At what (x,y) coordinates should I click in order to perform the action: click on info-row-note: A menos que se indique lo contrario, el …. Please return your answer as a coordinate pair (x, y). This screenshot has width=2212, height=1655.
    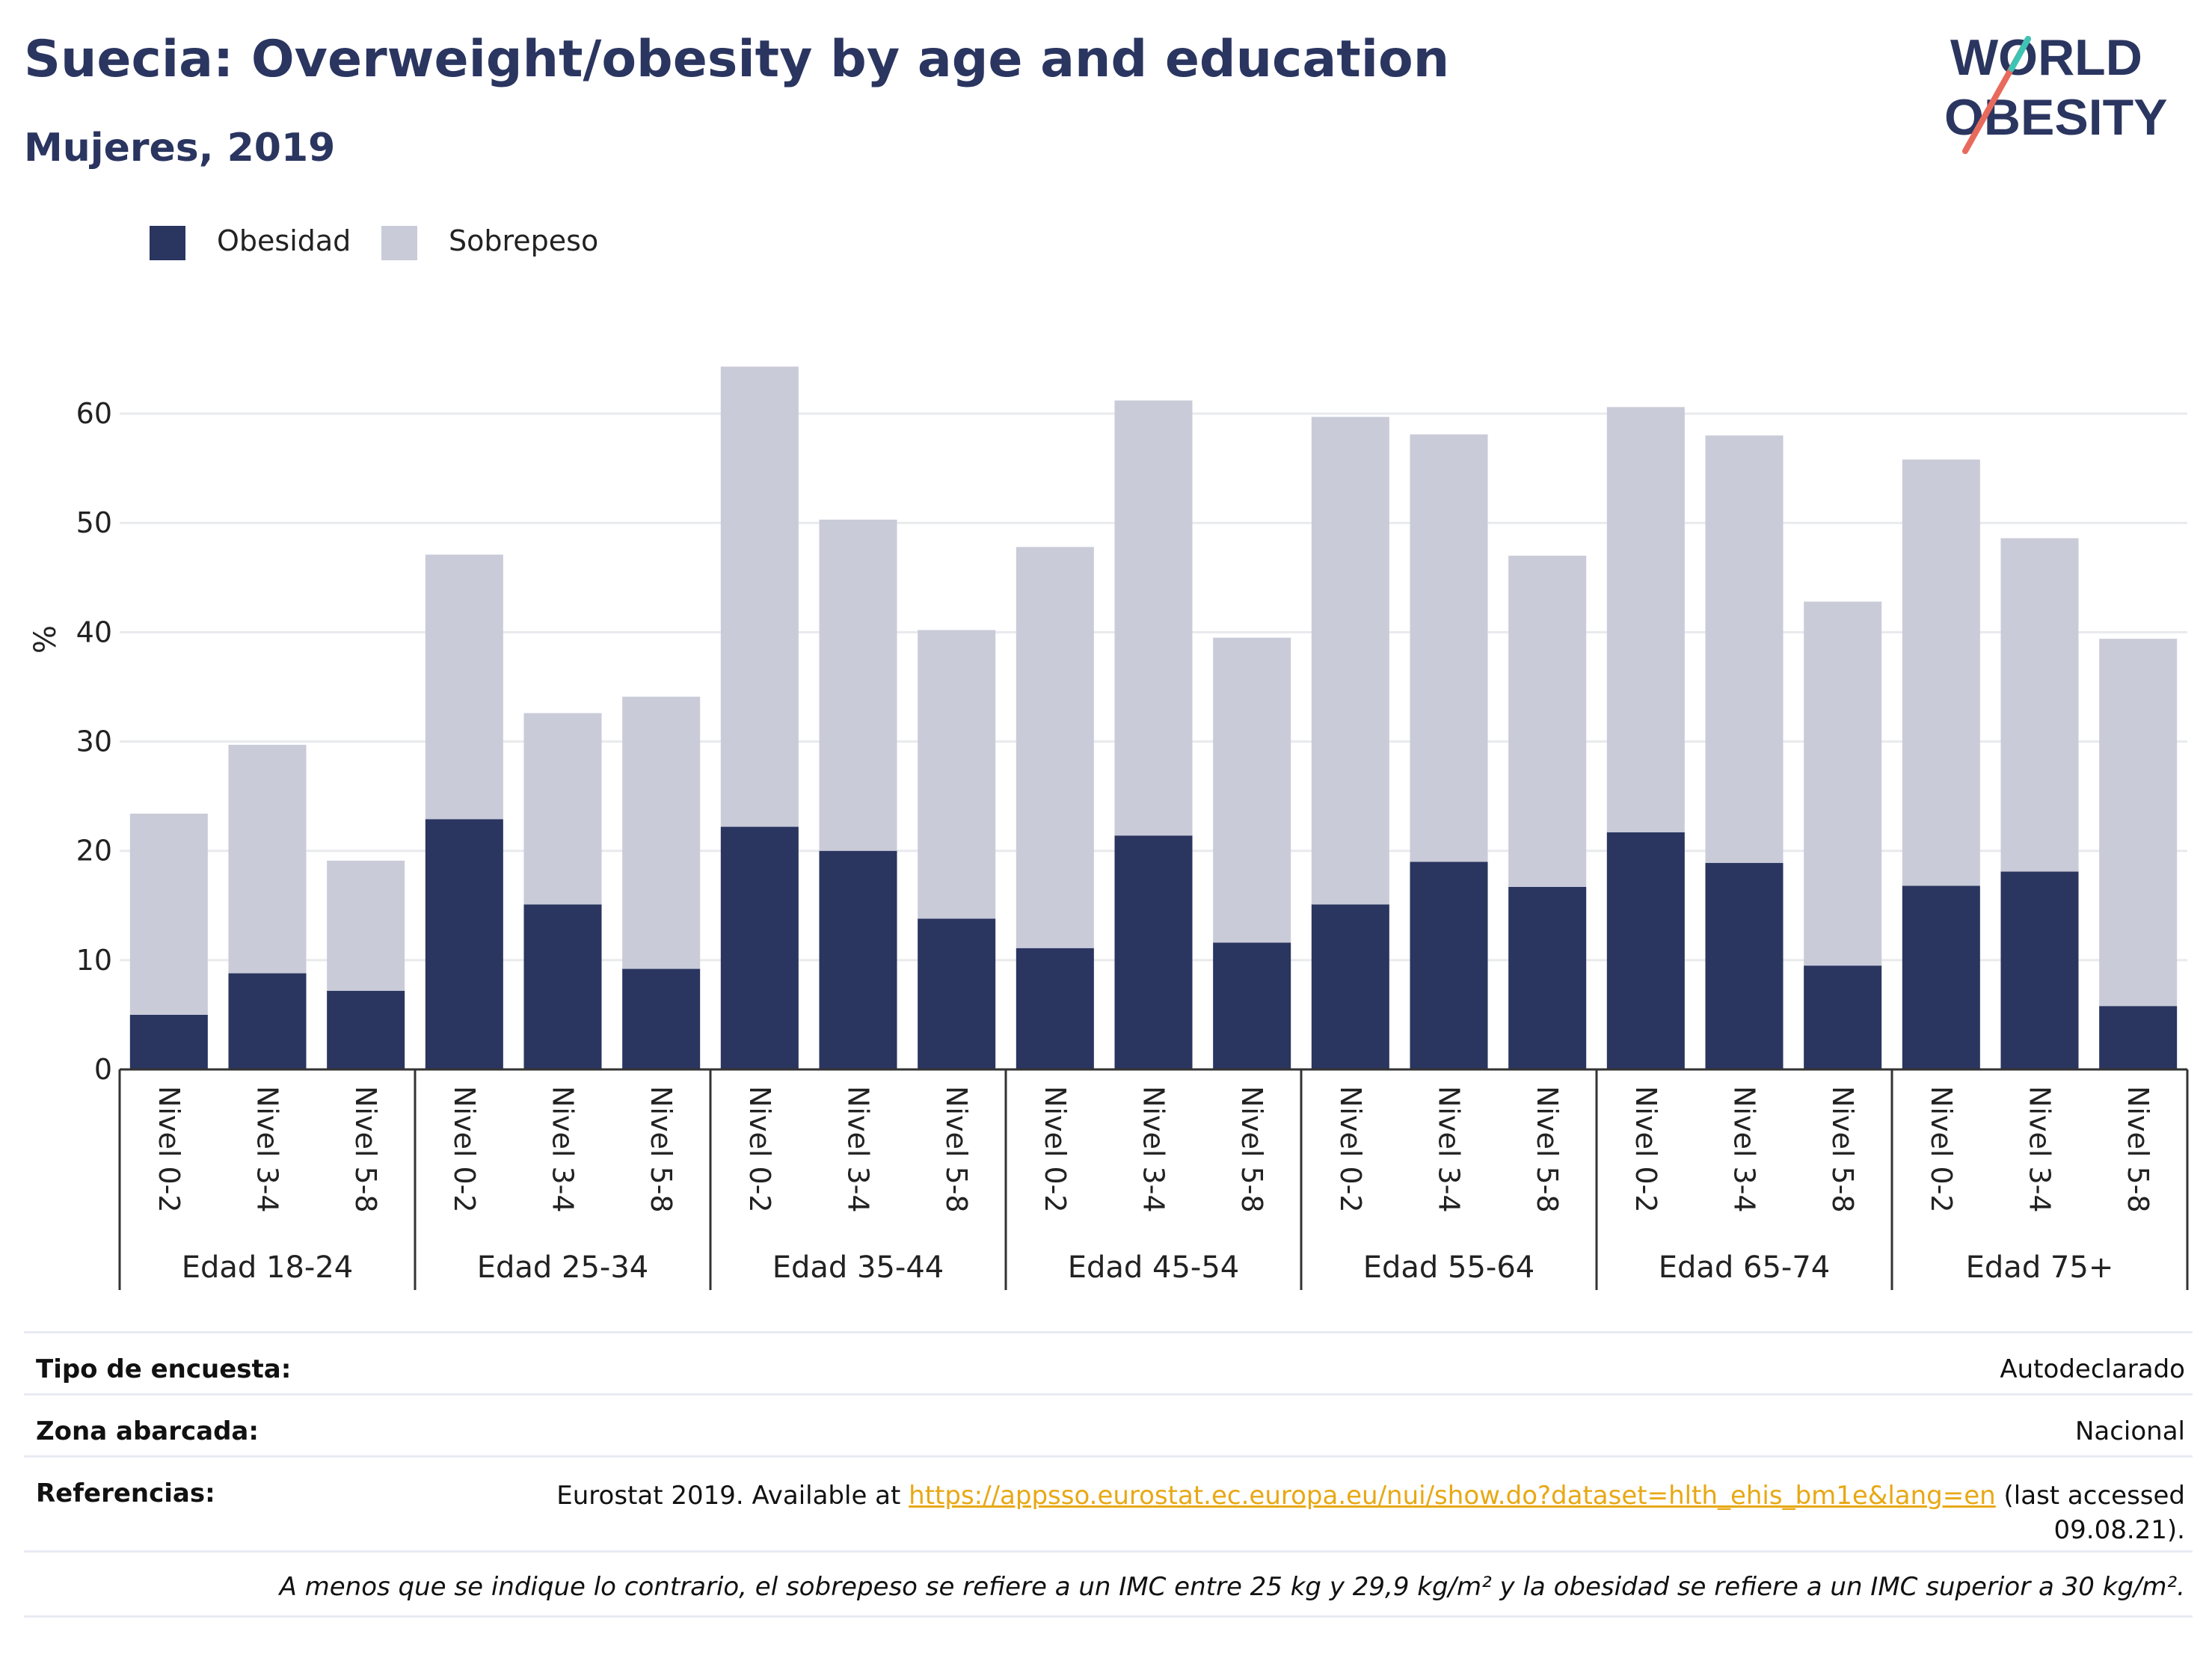
    Looking at the image, I should click on (1108, 1584).